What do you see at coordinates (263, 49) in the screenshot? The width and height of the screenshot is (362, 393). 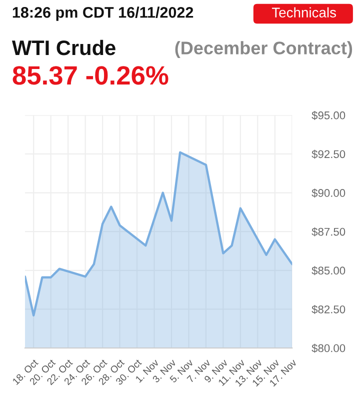 I see `text: (December Contract)` at bounding box center [263, 49].